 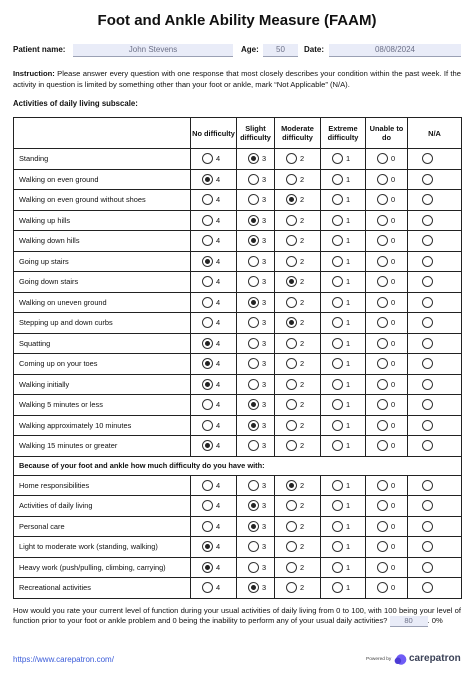 What do you see at coordinates (408, 621) in the screenshot?
I see `rating-value-field: 80` at bounding box center [408, 621].